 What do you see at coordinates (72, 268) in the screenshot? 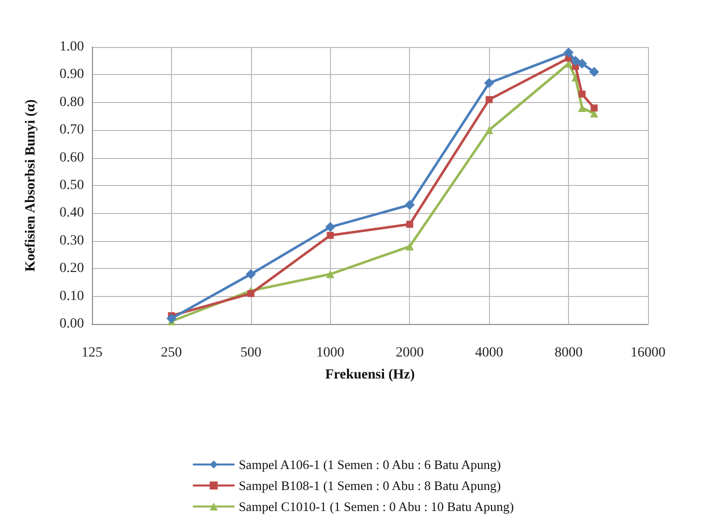
I see `y-tick-label: 0.20` at bounding box center [72, 268].